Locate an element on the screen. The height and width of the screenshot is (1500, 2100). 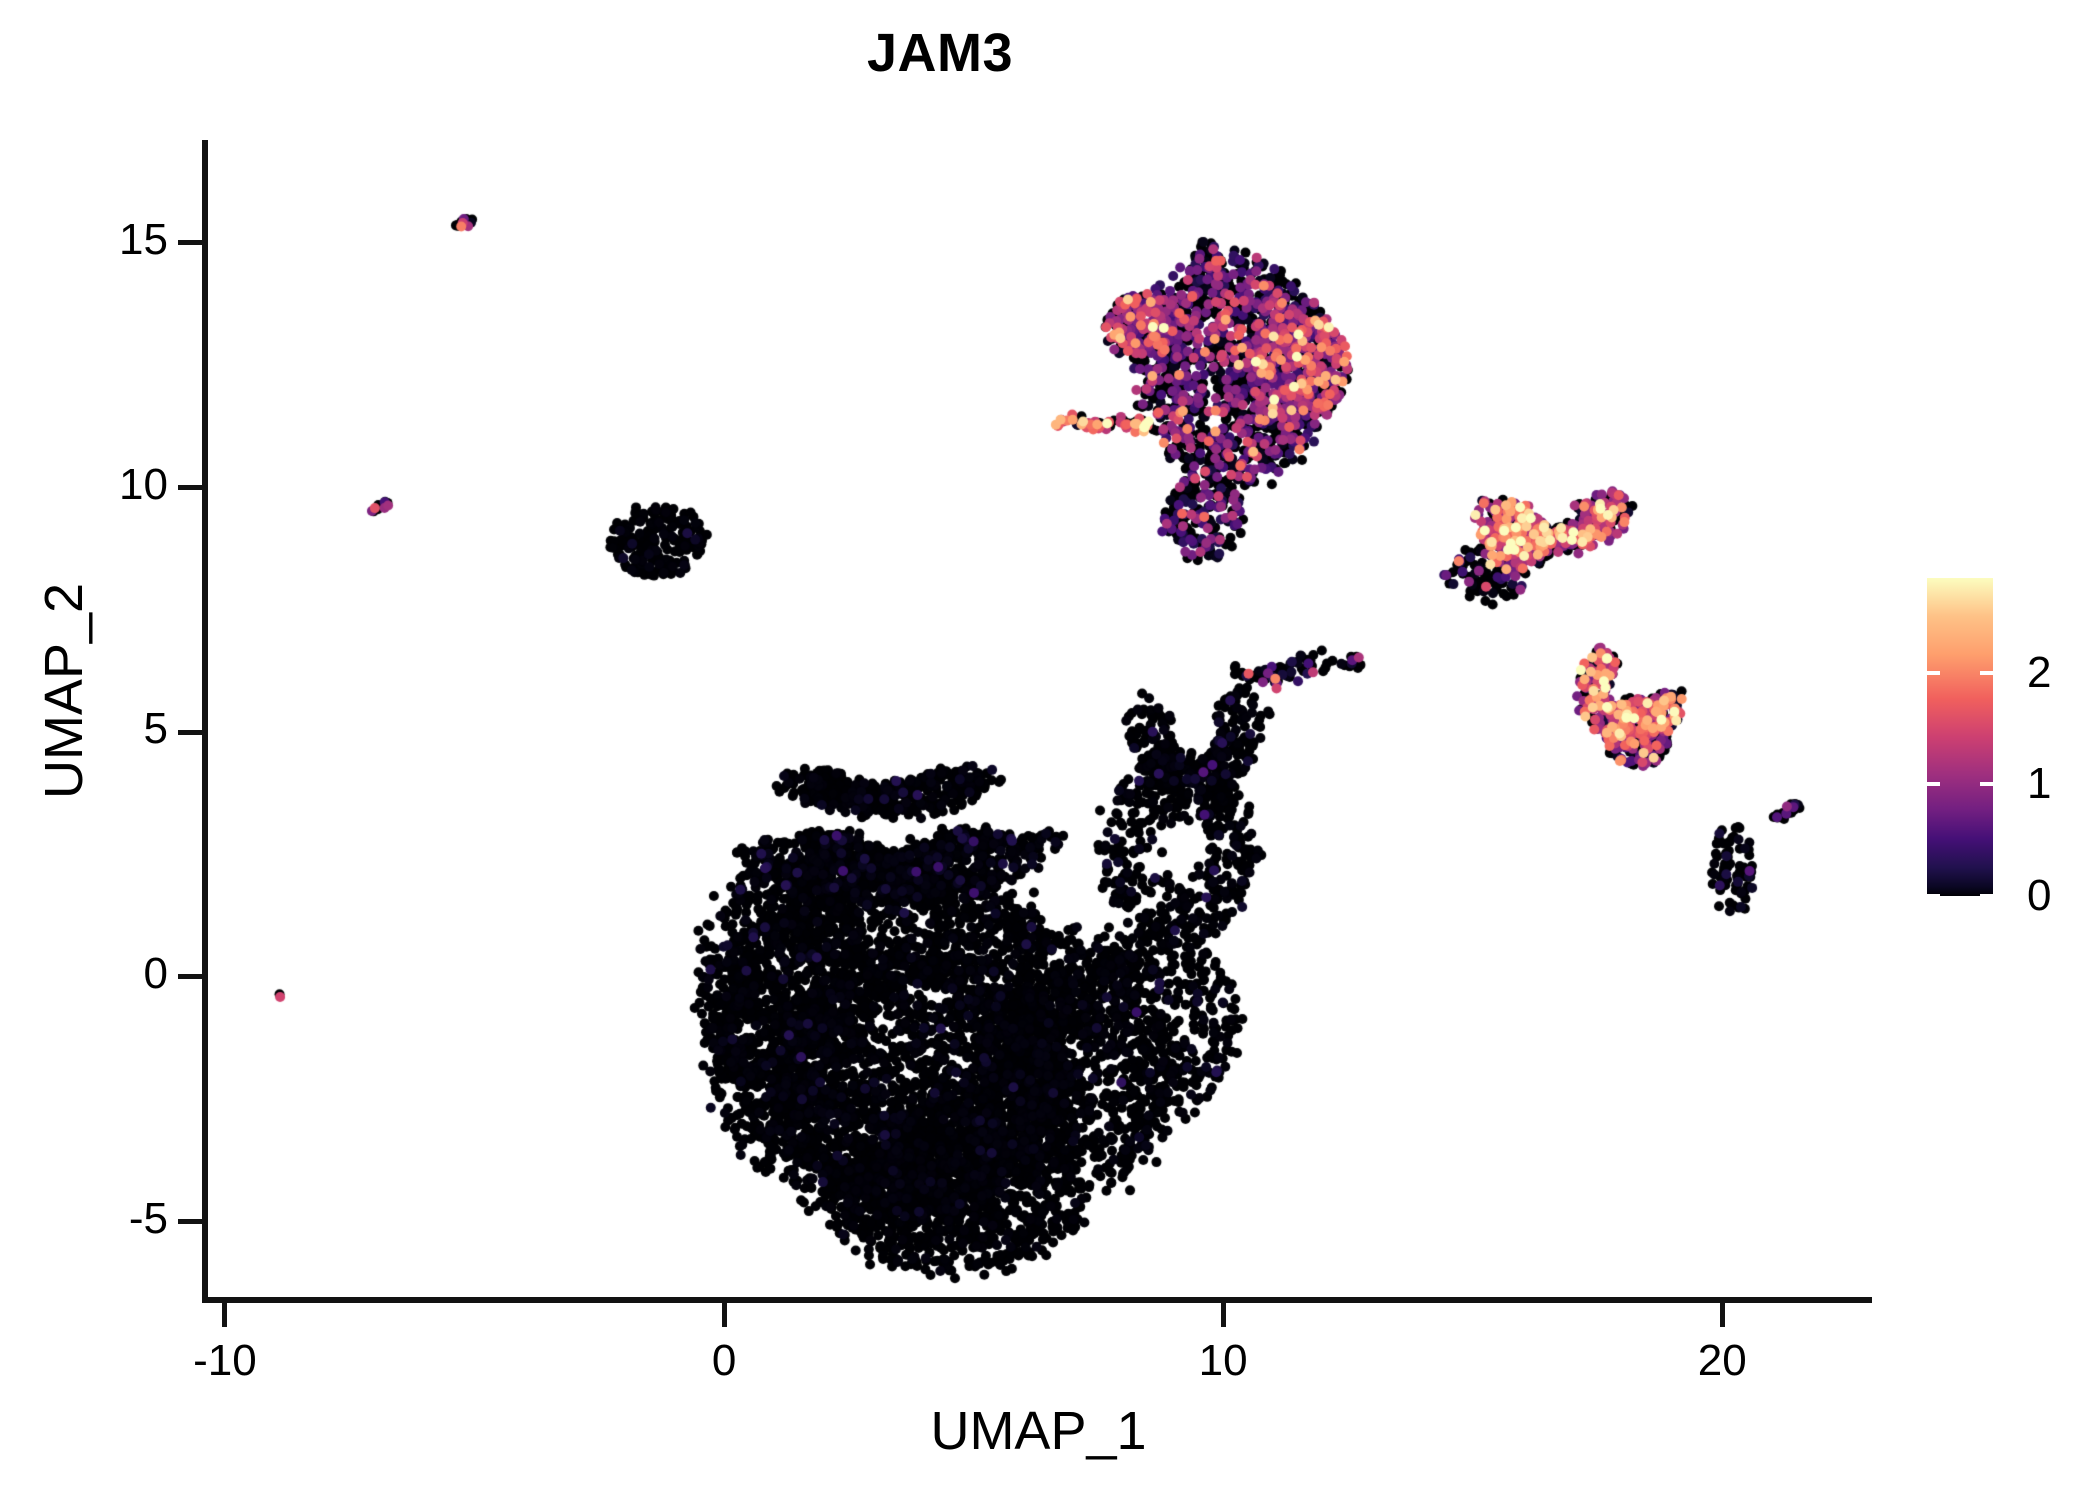
x-tick-label: -10 is located at coordinates (225, 1360).